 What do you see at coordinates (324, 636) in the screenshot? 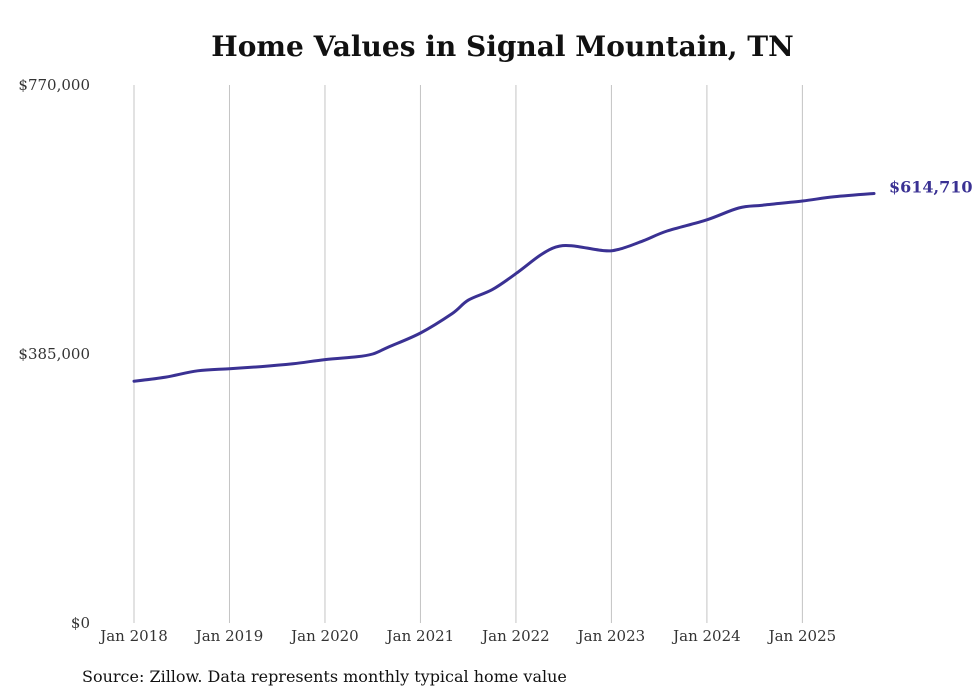
I see `x-tick-label: Jan 2020` at bounding box center [324, 636].